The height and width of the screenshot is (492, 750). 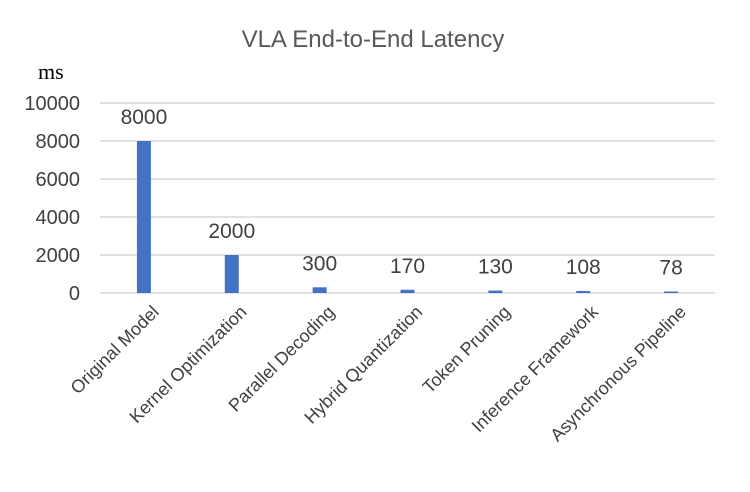 I want to click on data-label: 170, so click(x=407, y=266).